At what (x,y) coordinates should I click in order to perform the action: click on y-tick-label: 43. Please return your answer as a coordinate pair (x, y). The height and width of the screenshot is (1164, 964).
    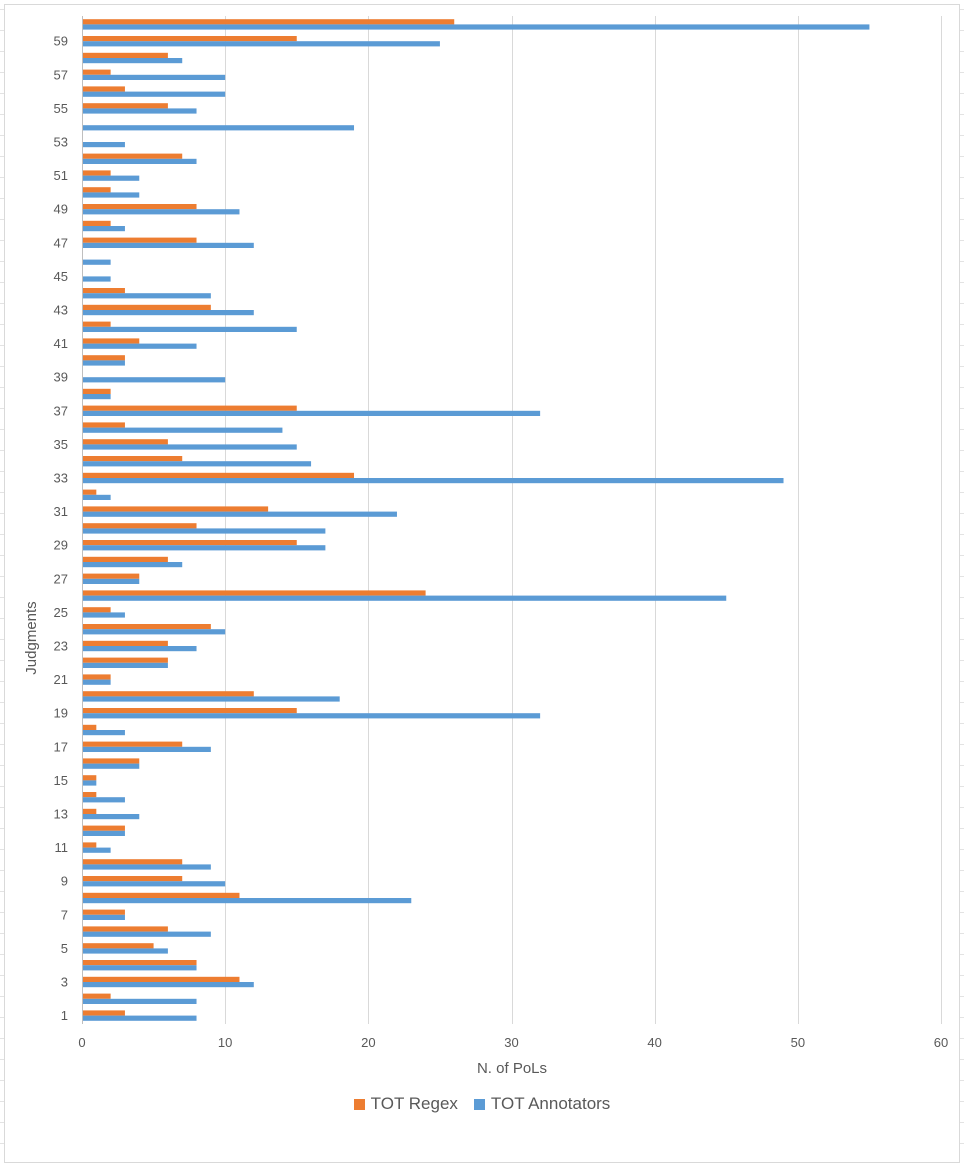
    Looking at the image, I should click on (61, 310).